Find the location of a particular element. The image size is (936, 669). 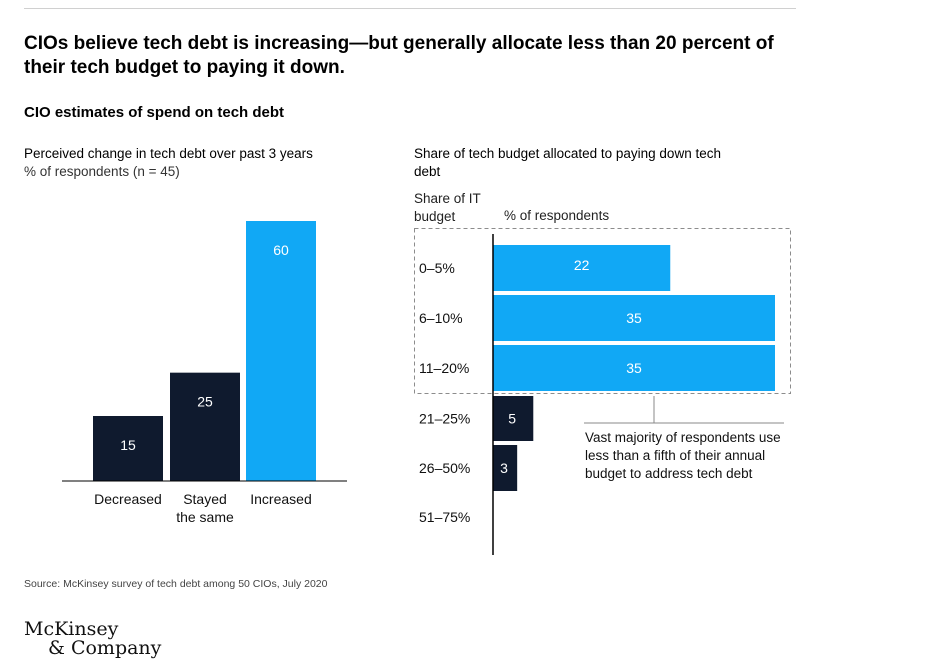

logo-line-1: McKinsey is located at coordinates (71, 629).